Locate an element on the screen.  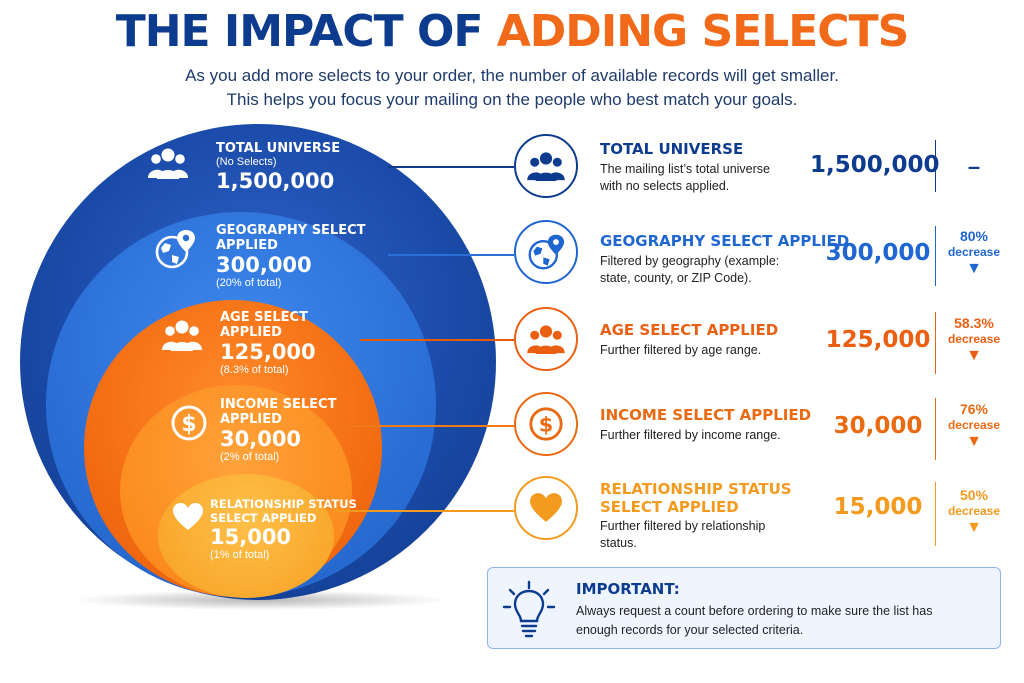
row-change: 76% decrease ▼ is located at coordinates (974, 426).